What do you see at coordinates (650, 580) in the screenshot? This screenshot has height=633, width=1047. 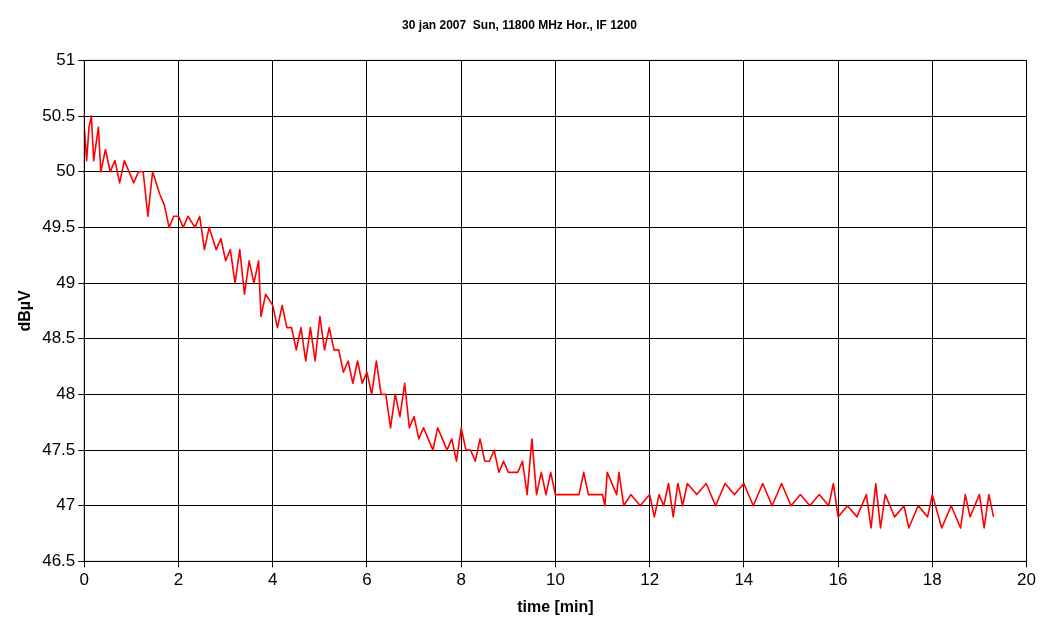 I see `x-tick-label: 12` at bounding box center [650, 580].